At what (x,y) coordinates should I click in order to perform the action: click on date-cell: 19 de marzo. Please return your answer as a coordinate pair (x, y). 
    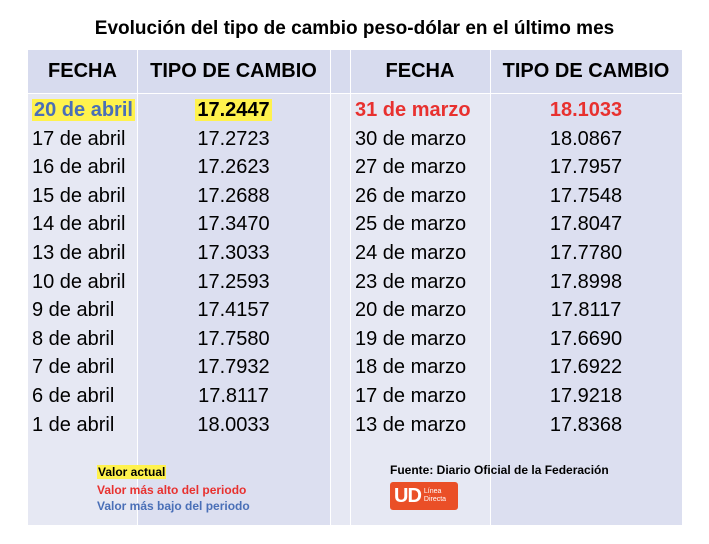
    Looking at the image, I should click on (411, 338).